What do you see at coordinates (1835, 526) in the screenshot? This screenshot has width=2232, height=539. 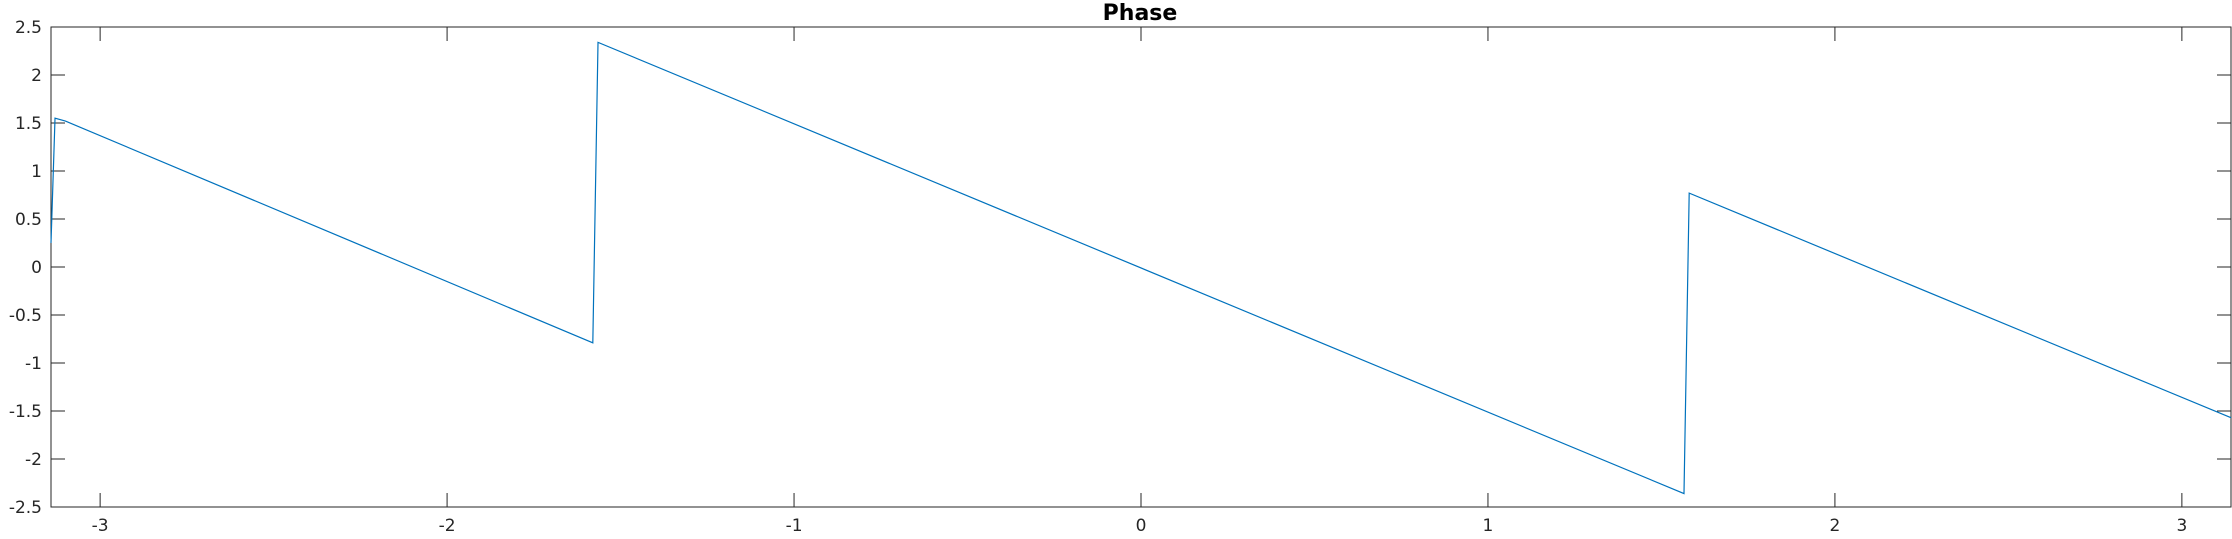 I see `x-tick-label: 2` at bounding box center [1835, 526].